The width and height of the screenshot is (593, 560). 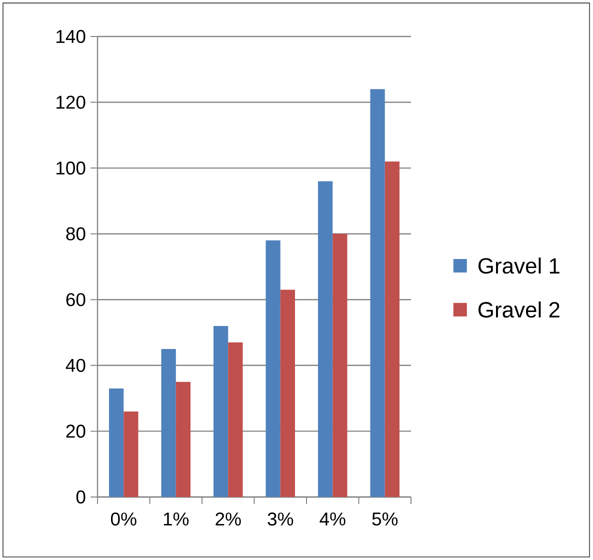 I want to click on legend-label: Gravel 2, so click(x=519, y=309).